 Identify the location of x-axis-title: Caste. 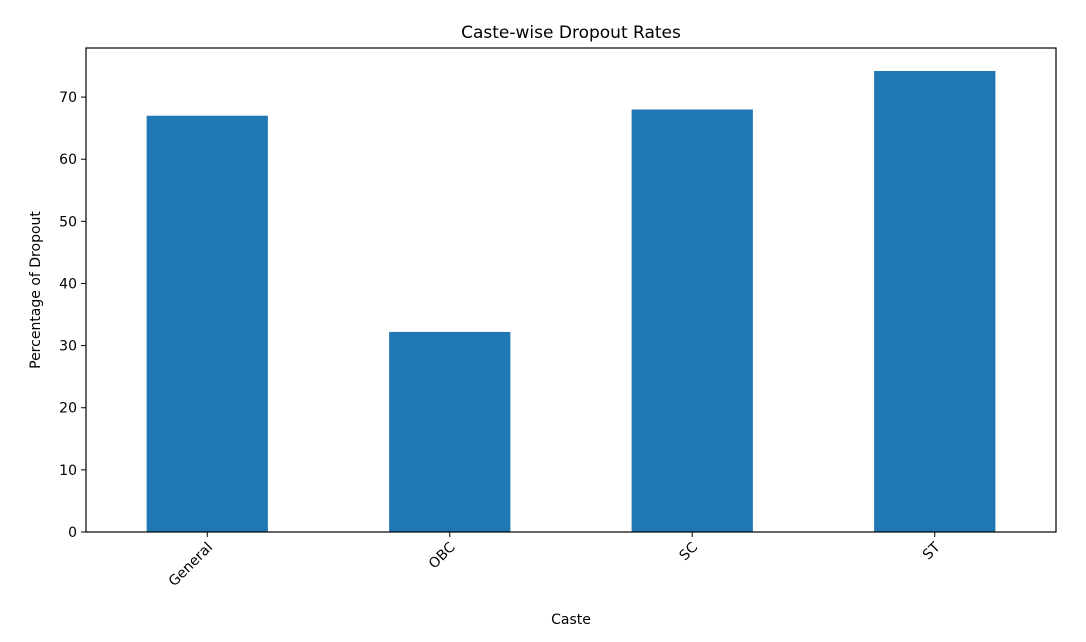
(571, 620).